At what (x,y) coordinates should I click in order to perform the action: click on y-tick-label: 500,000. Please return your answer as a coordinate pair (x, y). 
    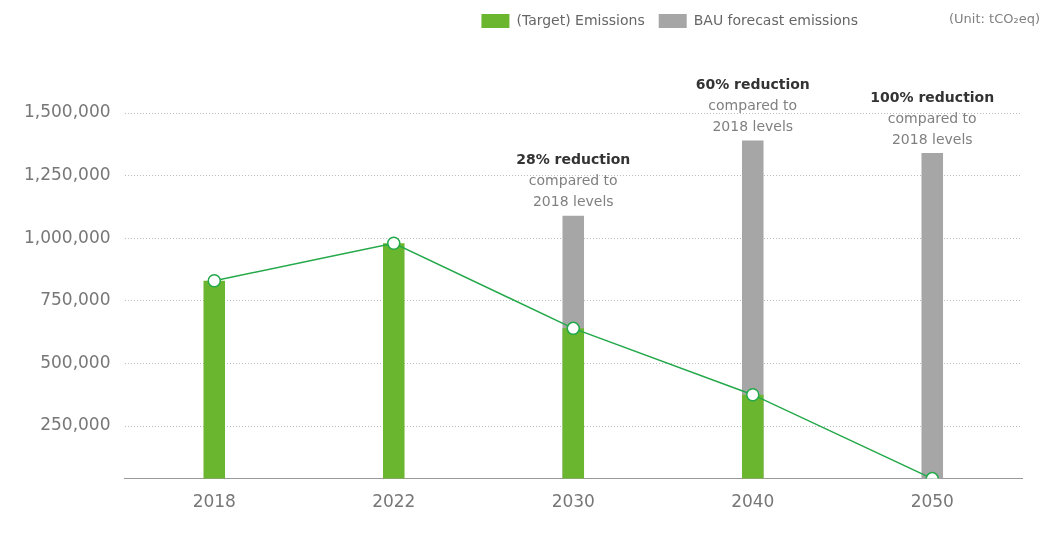
    Looking at the image, I should click on (75, 361).